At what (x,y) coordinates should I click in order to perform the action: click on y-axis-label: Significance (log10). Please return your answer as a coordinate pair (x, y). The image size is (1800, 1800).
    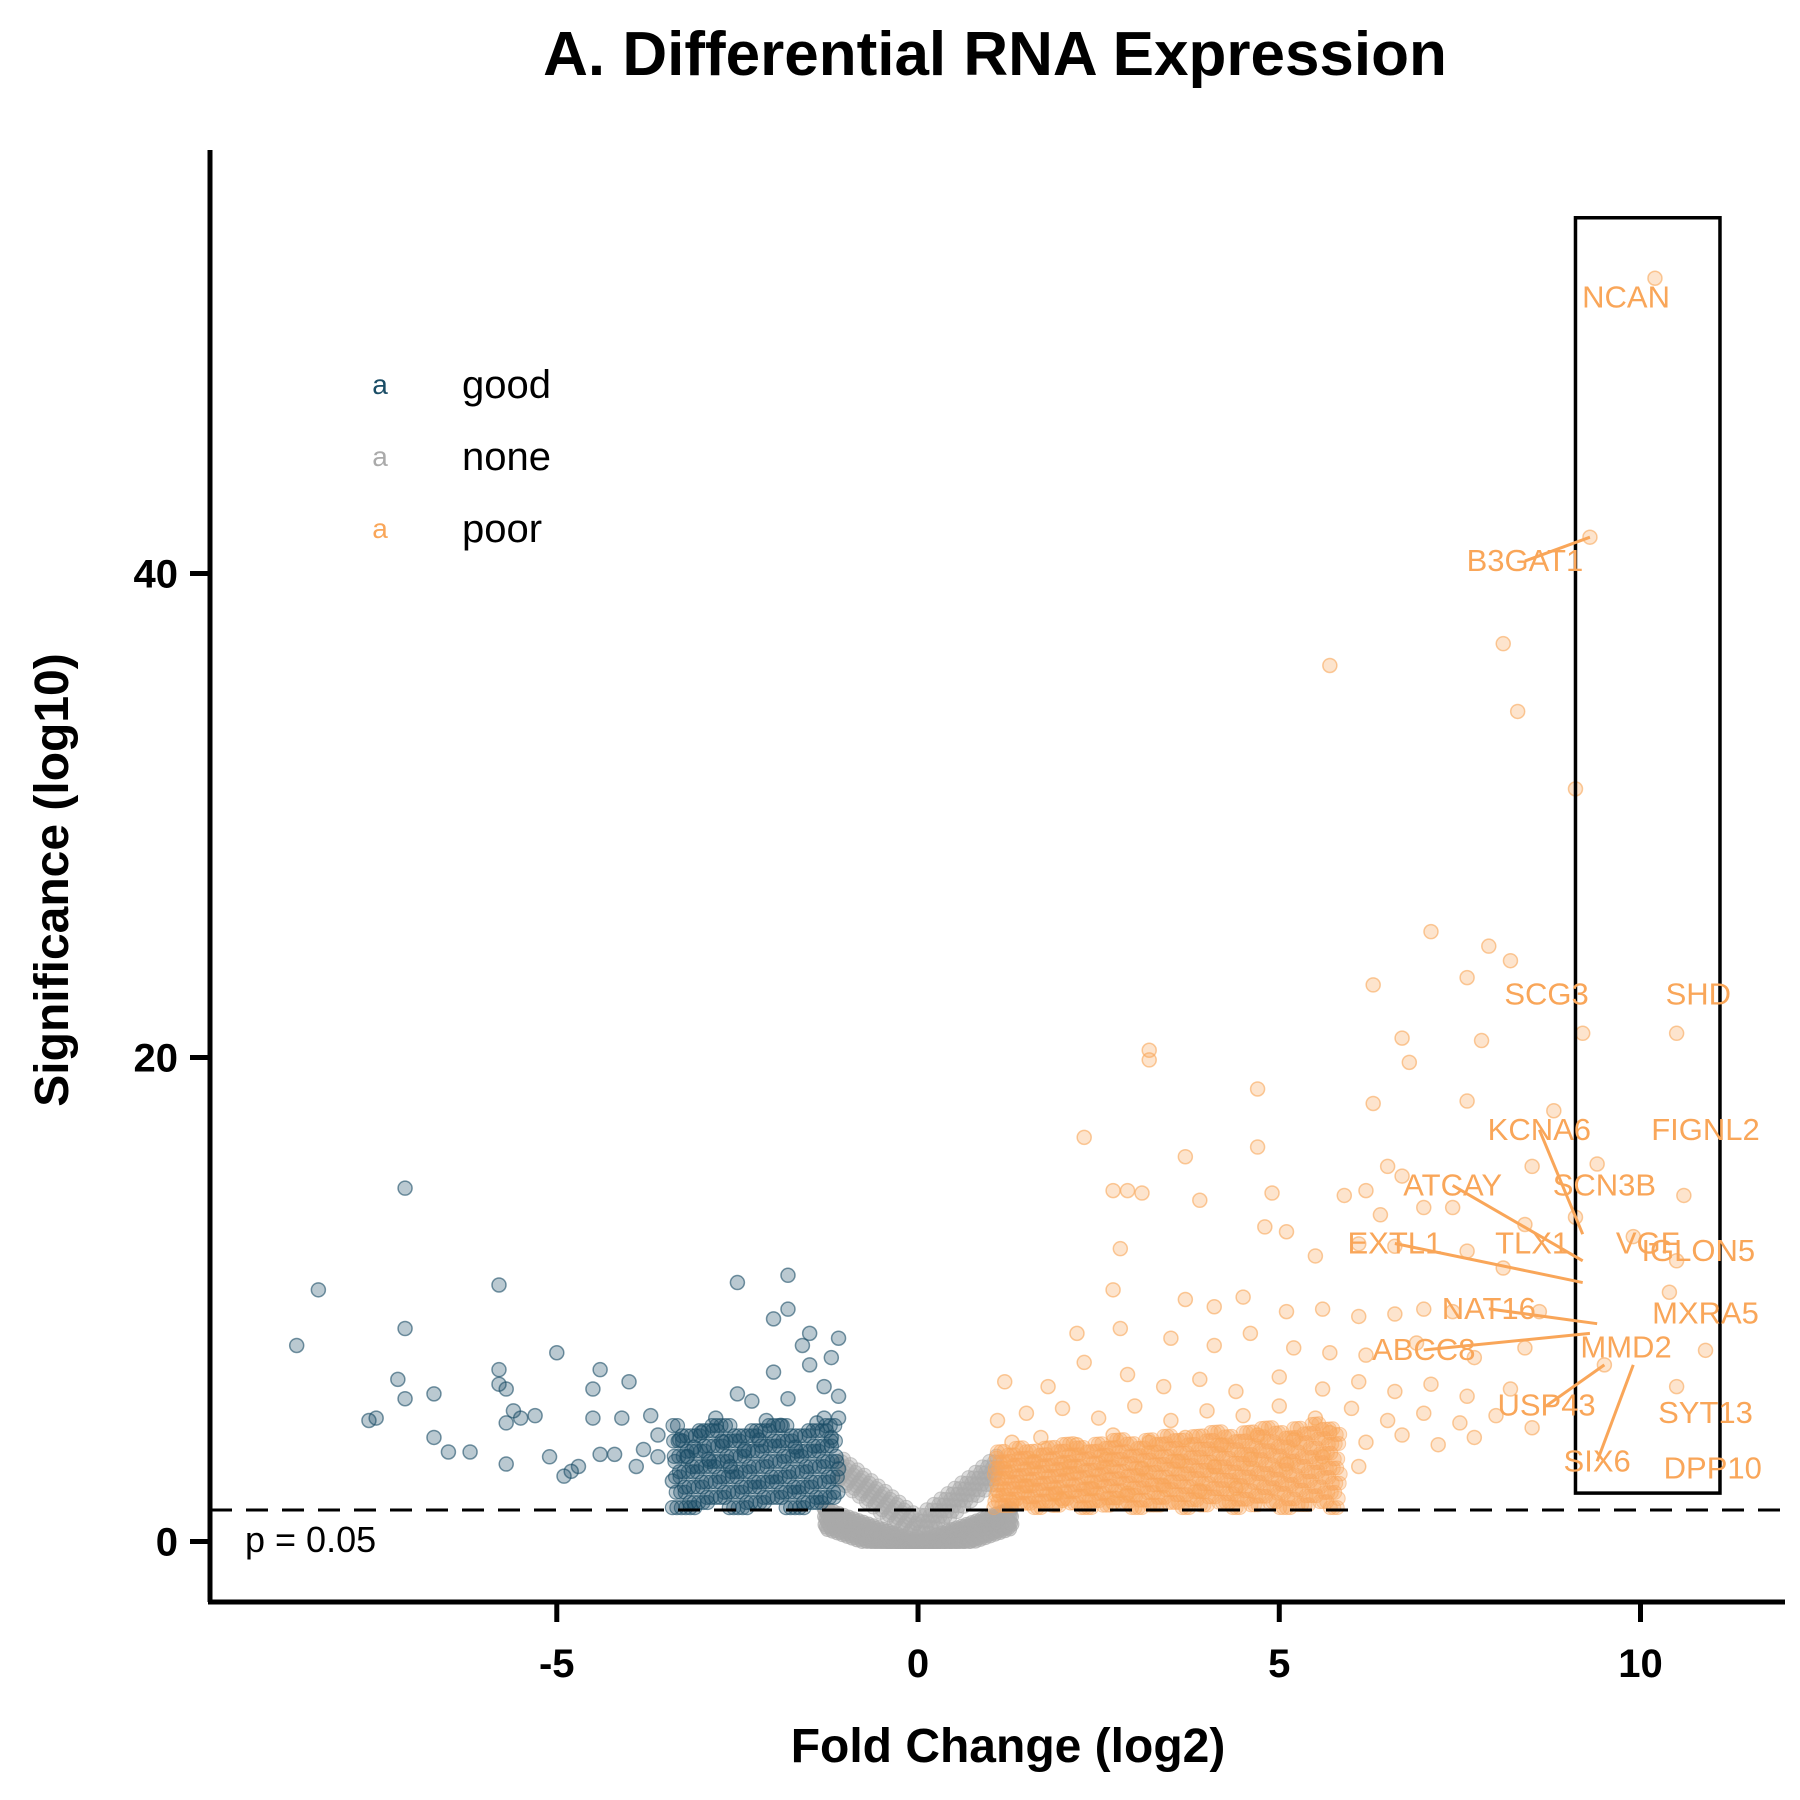
    Looking at the image, I should click on (52, 879).